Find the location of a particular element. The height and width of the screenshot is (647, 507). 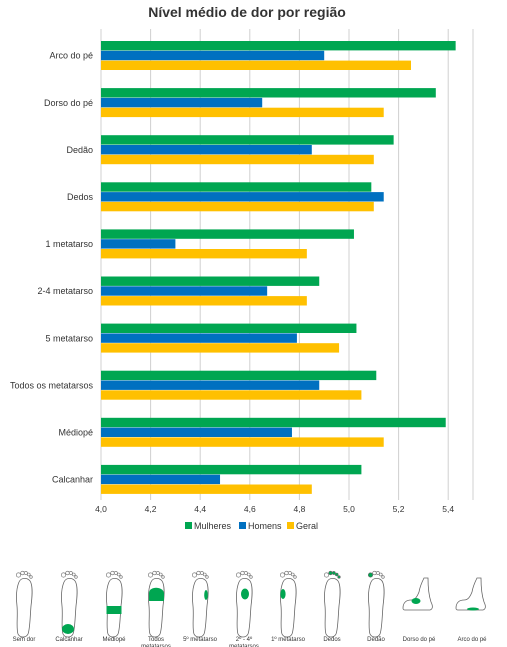

foot-label: Arco do pé is located at coordinates (472, 640).